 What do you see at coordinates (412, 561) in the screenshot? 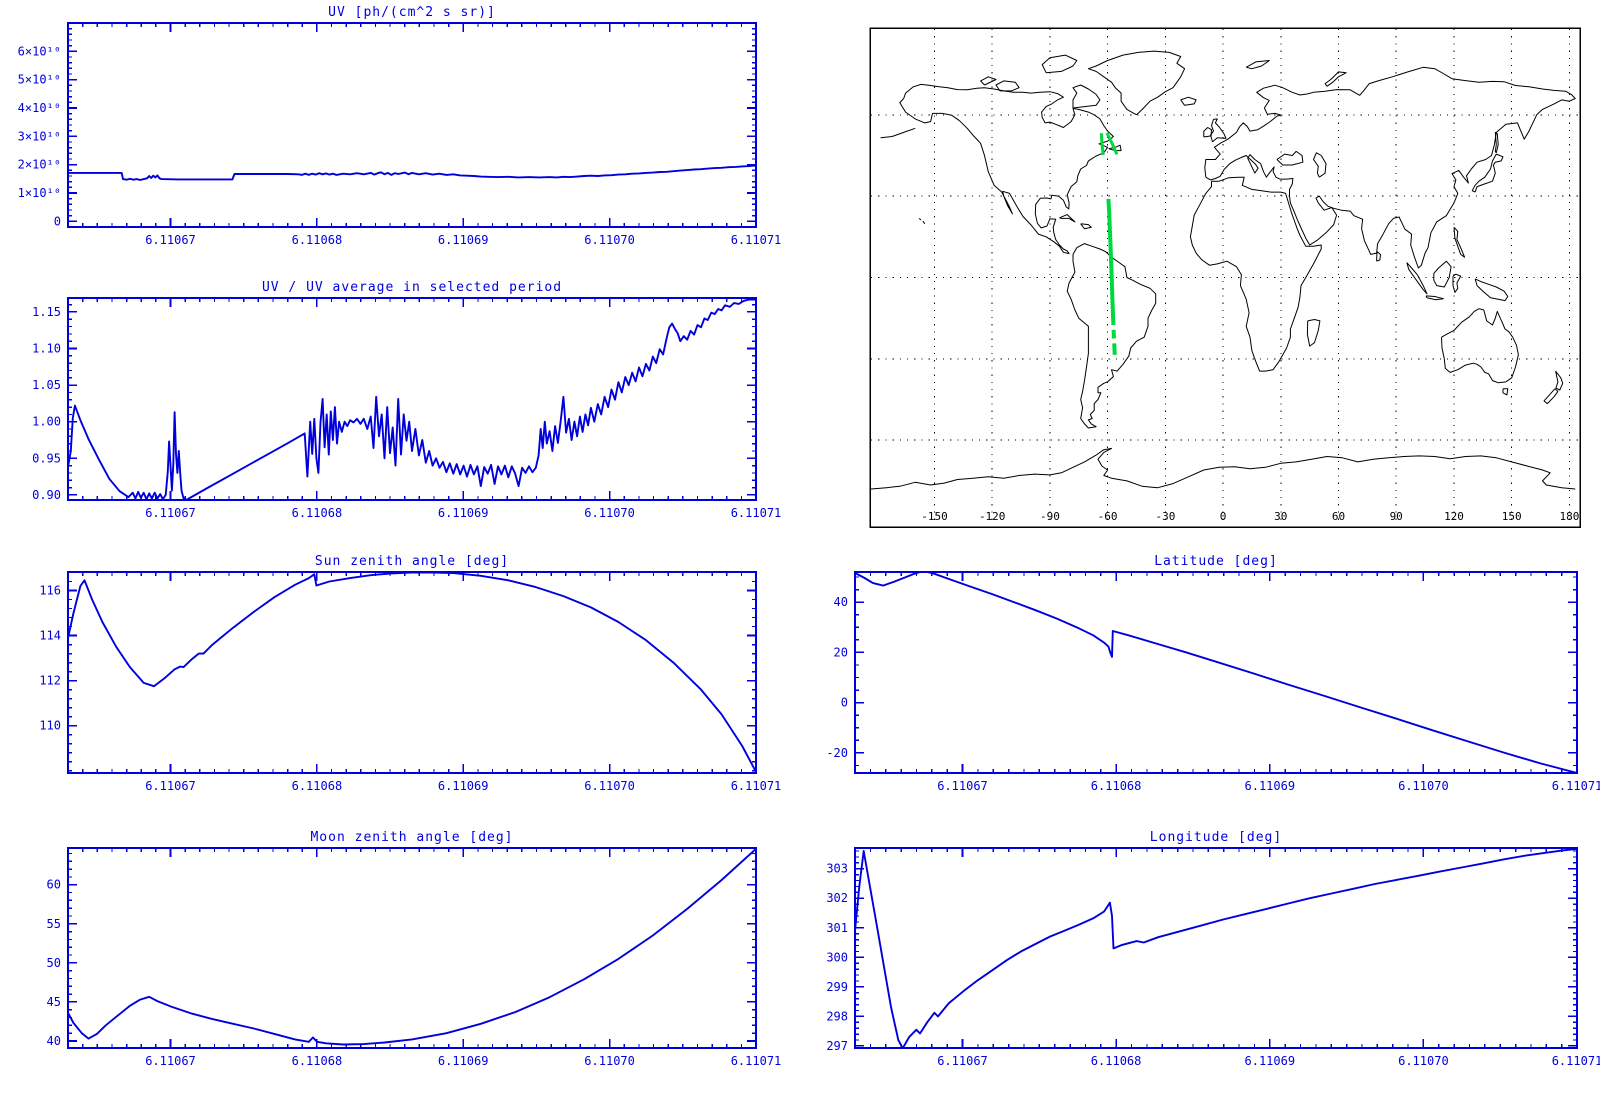
I see `plot-title: Sun zenith angle [deg]` at bounding box center [412, 561].